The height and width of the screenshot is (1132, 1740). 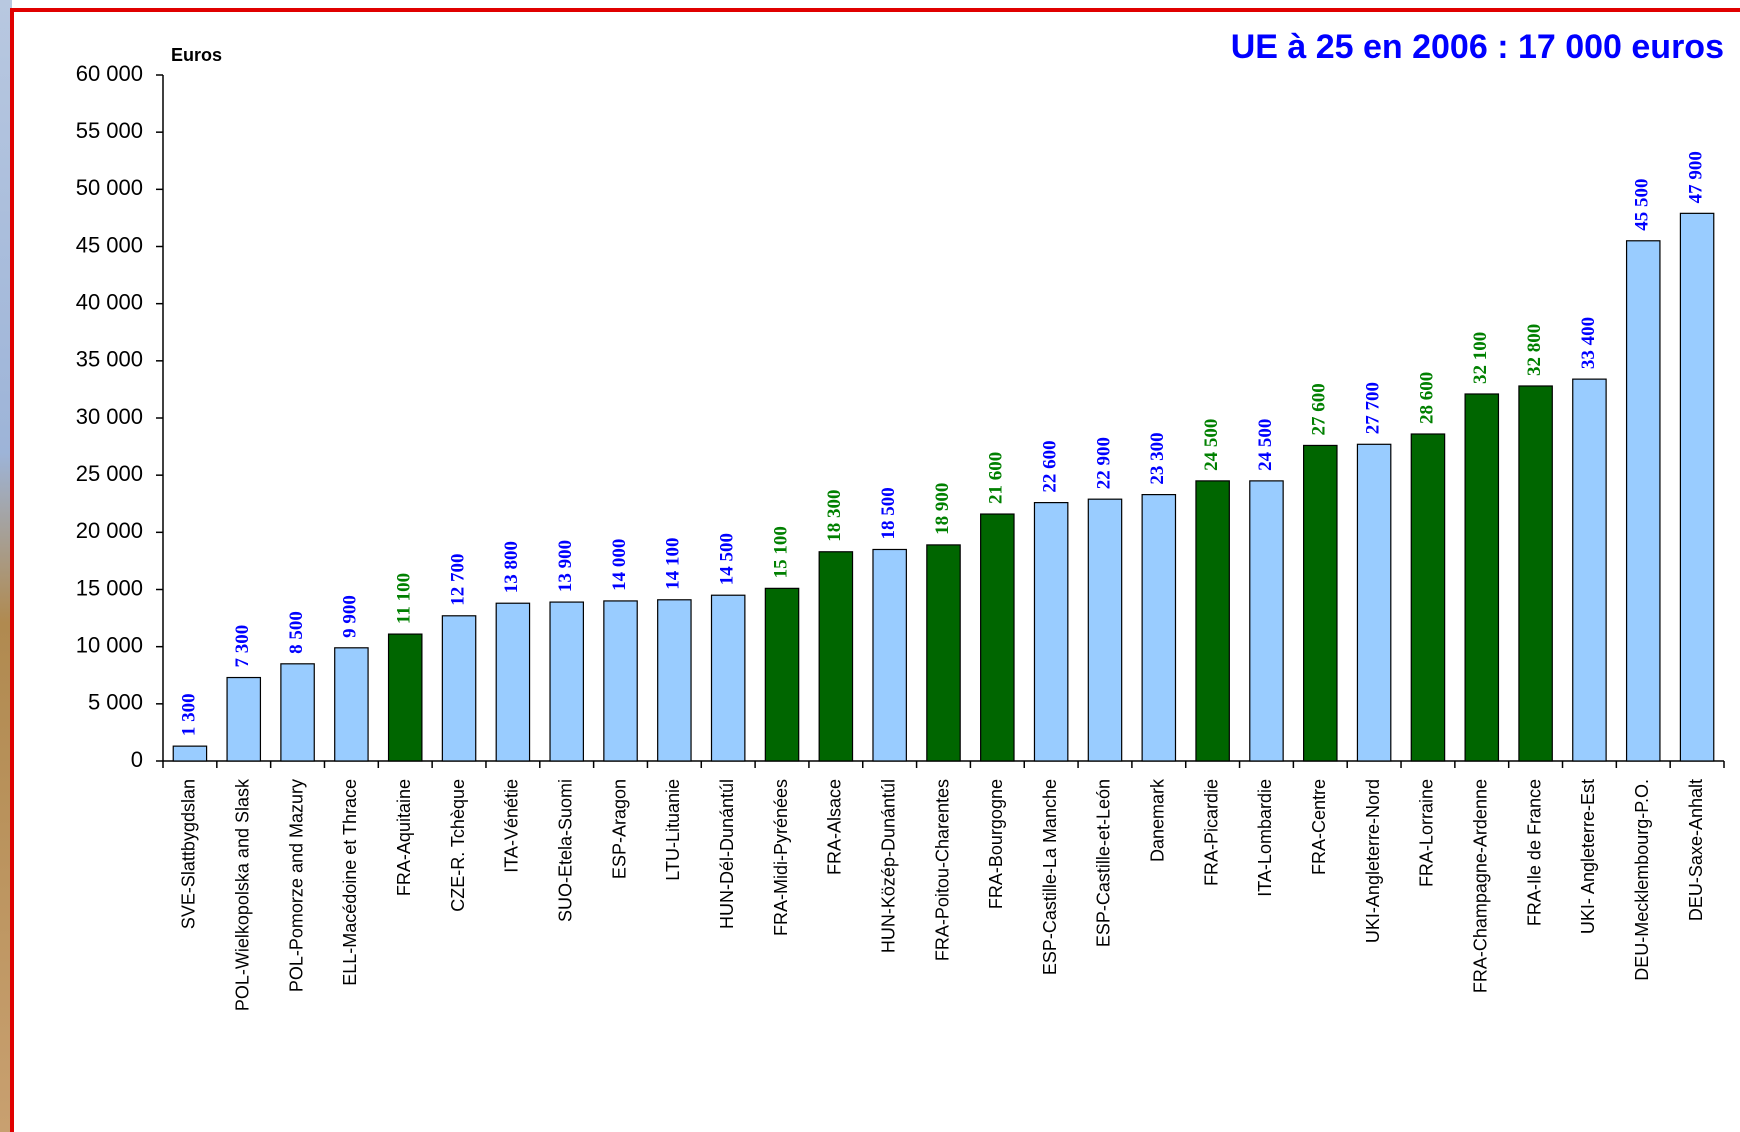 What do you see at coordinates (109, 530) in the screenshot?
I see `y-tick-label: 20 000` at bounding box center [109, 530].